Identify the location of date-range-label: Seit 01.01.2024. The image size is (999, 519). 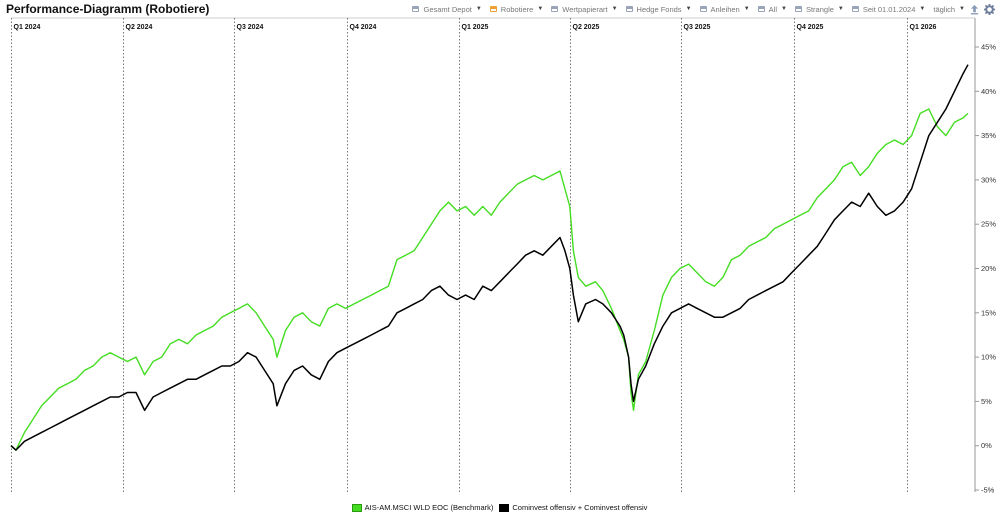
(889, 9).